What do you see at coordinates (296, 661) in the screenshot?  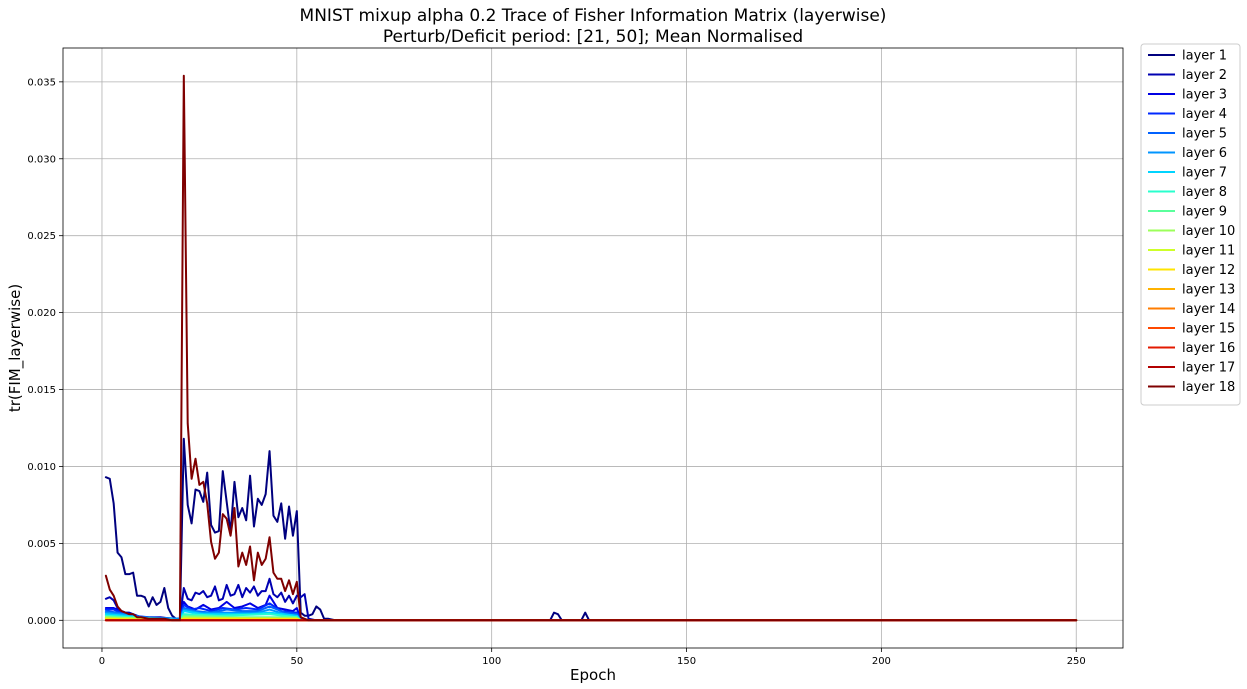 I see `x-tick-label: 50` at bounding box center [296, 661].